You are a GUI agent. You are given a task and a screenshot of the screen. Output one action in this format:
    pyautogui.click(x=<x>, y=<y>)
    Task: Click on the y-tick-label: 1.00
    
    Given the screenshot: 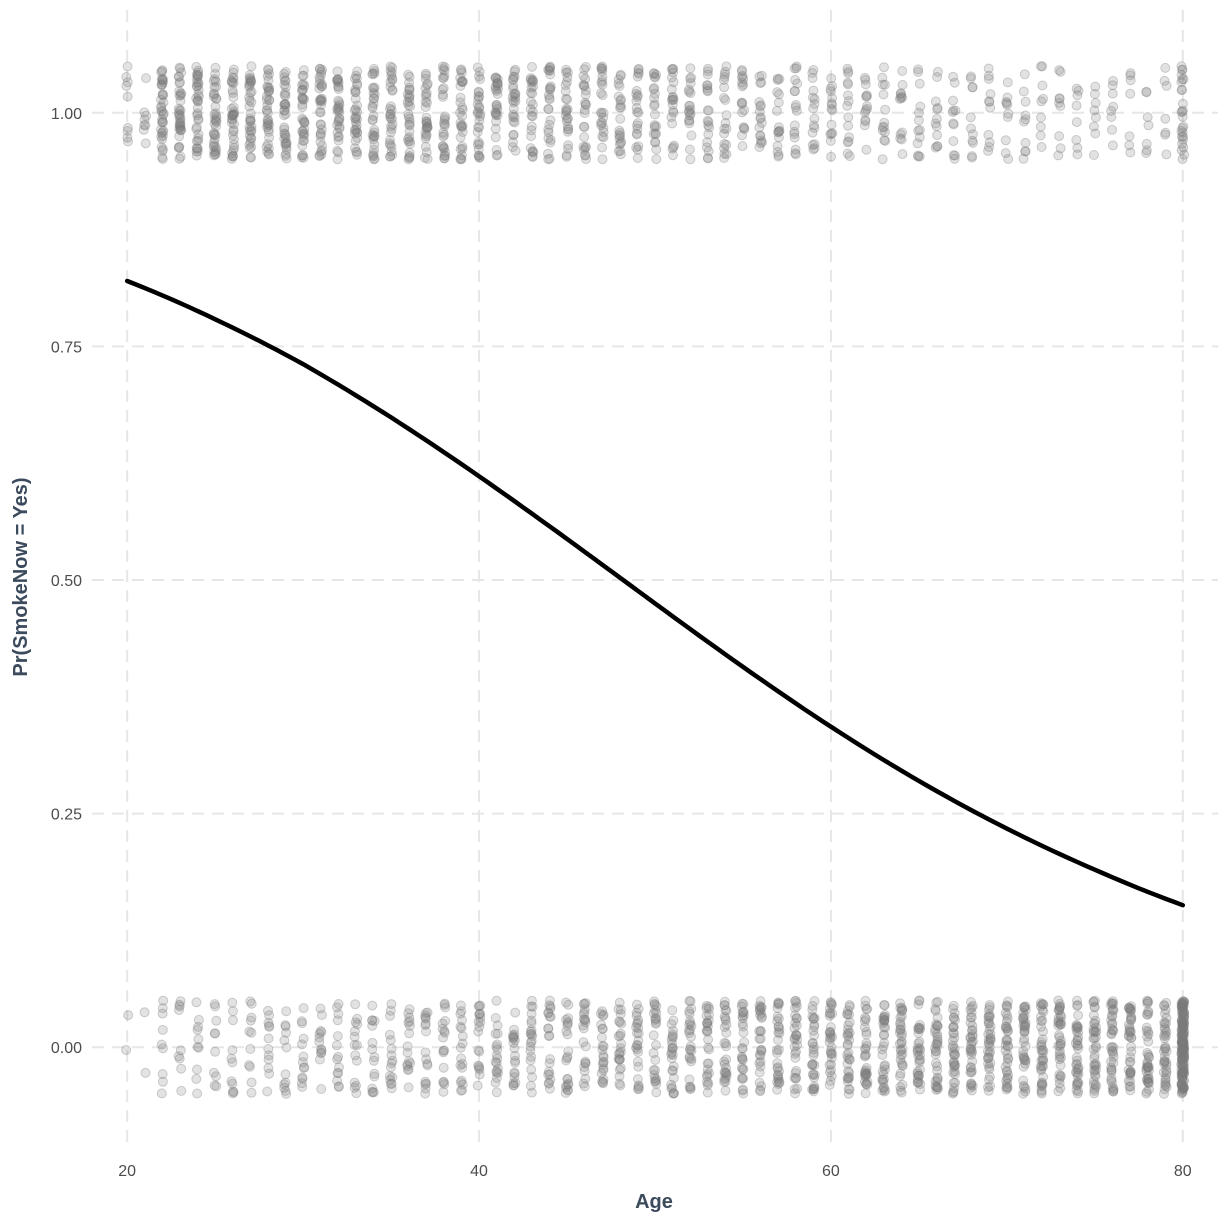 What is the action you would take?
    pyautogui.click(x=66, y=114)
    